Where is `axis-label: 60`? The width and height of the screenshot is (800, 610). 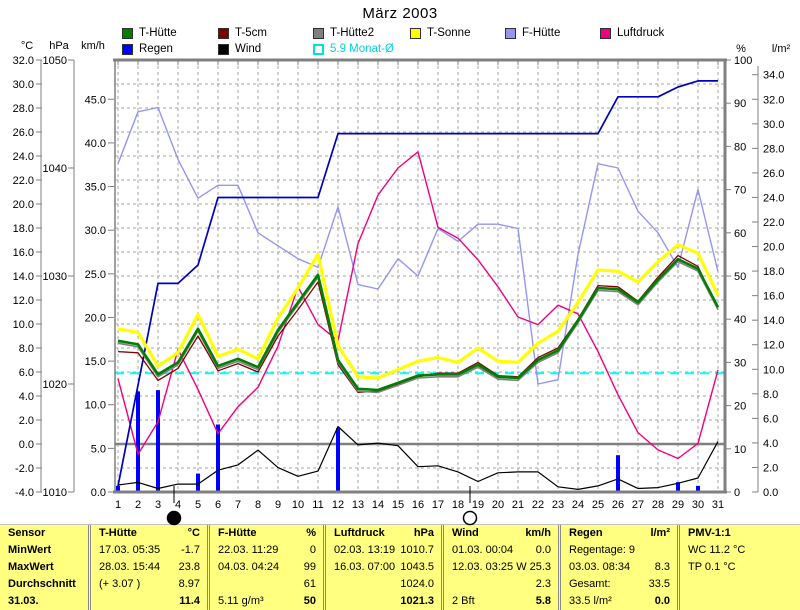 axis-label: 60 is located at coordinates (740, 234).